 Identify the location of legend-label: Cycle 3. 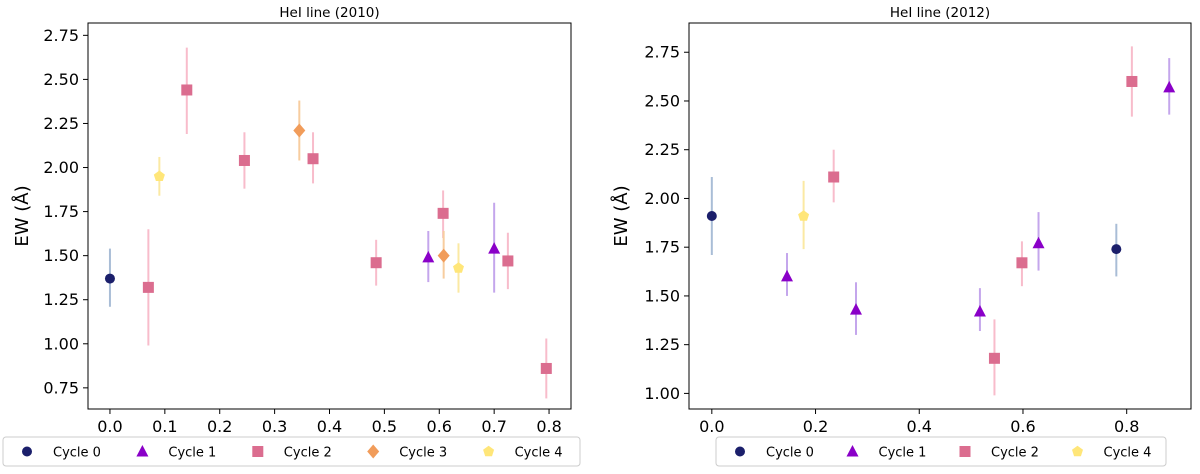
(423, 453).